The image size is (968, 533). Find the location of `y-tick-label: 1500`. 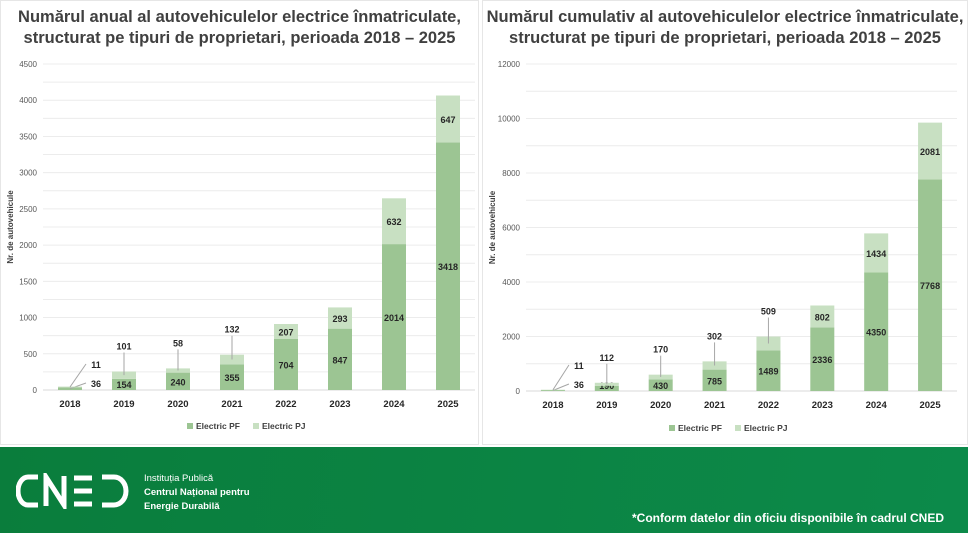

y-tick-label: 1500 is located at coordinates (28, 281).